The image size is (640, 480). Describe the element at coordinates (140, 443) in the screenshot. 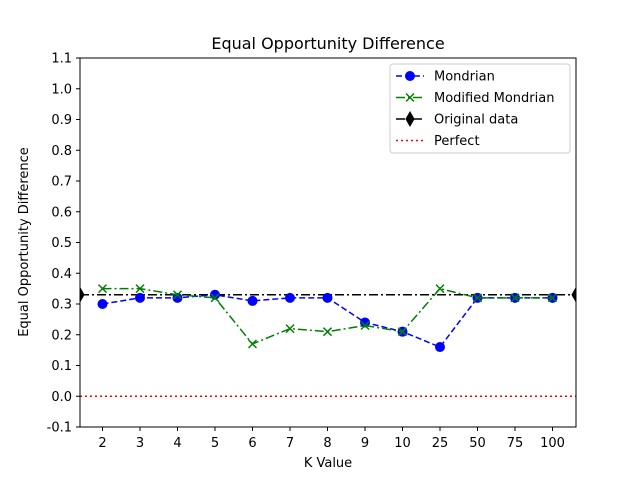

I see `x-tick-label: 3` at that location.